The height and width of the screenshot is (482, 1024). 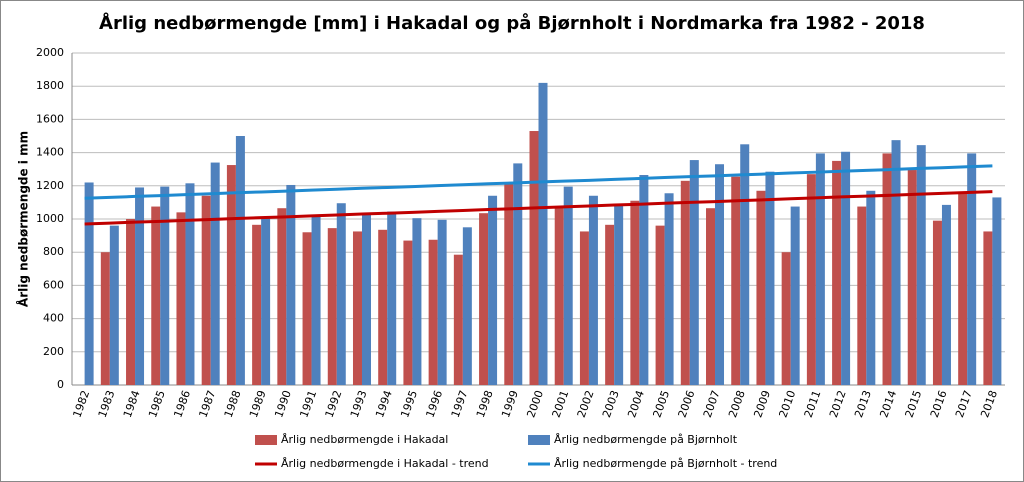 What do you see at coordinates (53, 251) in the screenshot?
I see `y-tick-label: 800` at bounding box center [53, 251].